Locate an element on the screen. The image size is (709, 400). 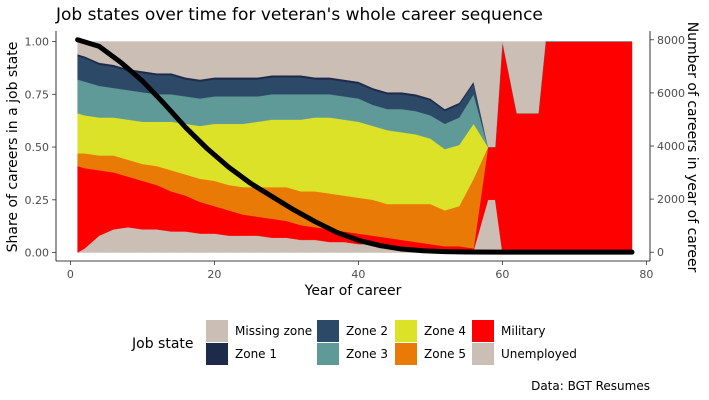
legend-label: Zone 2 is located at coordinates (367, 331).